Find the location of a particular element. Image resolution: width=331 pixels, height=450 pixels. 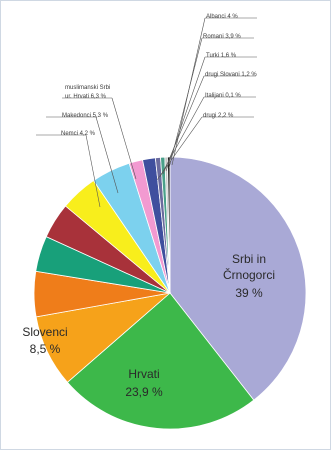

callout-drugi: drugi 2,2 % is located at coordinates (218, 116).